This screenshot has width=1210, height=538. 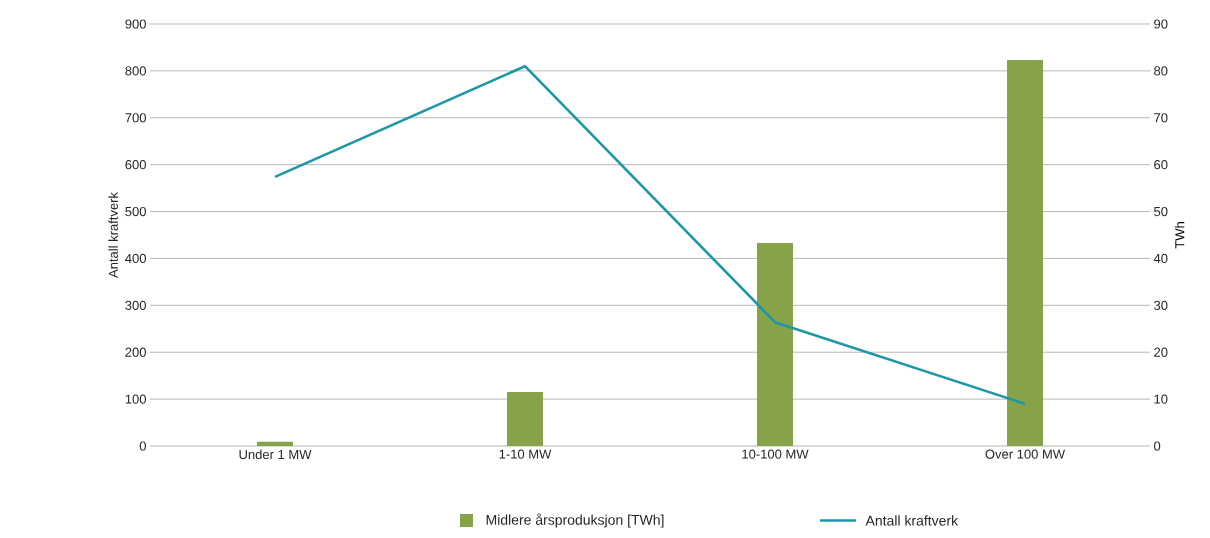 I want to click on y-tick-label: 400, so click(x=135, y=258).